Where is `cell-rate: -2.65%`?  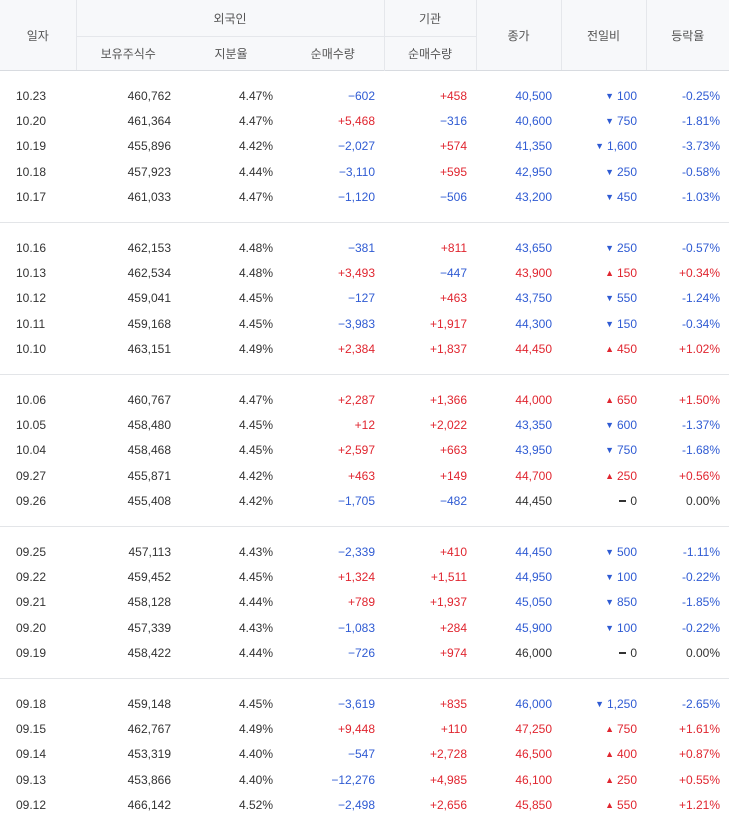
cell-rate: -2.65% is located at coordinates (701, 703).